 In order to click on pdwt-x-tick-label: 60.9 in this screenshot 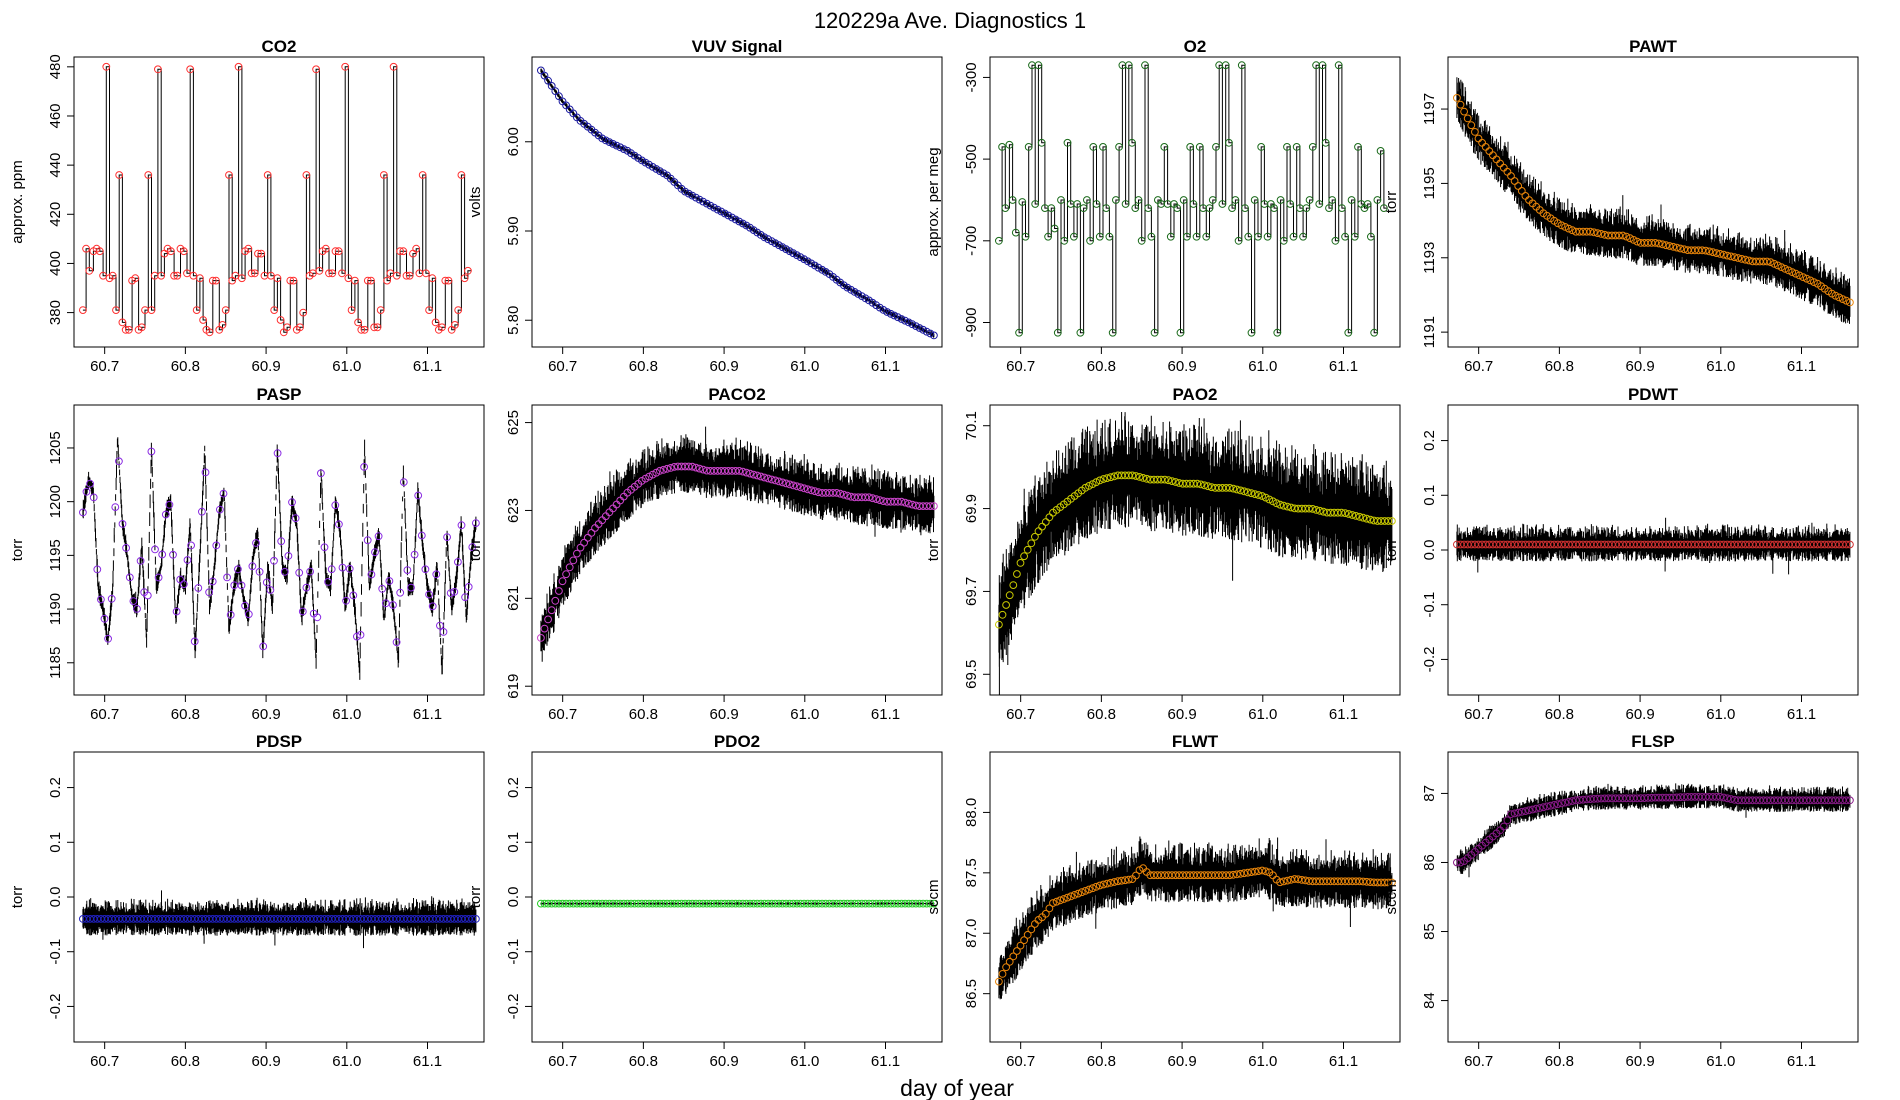, I will do `click(1639, 714)`.